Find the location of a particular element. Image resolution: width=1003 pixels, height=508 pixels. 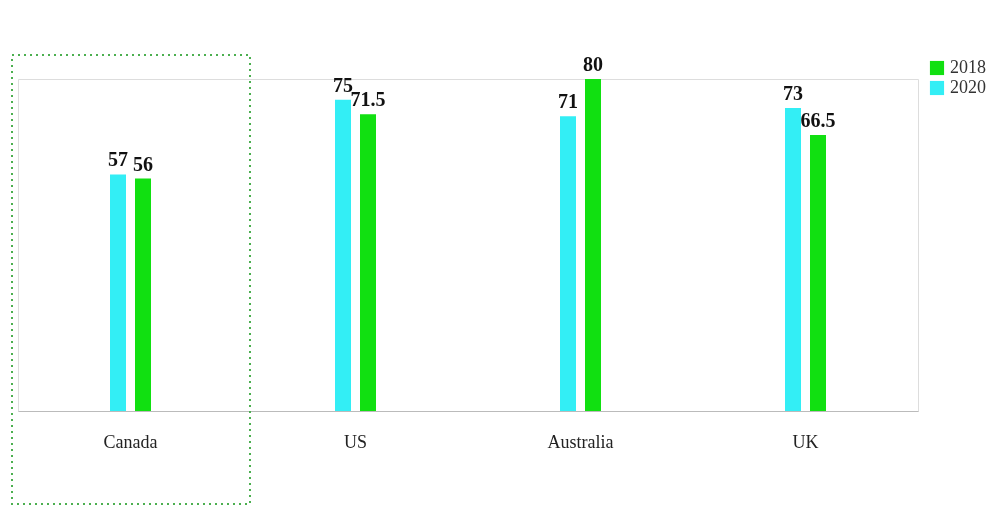

data-label: 57 is located at coordinates (118, 159).